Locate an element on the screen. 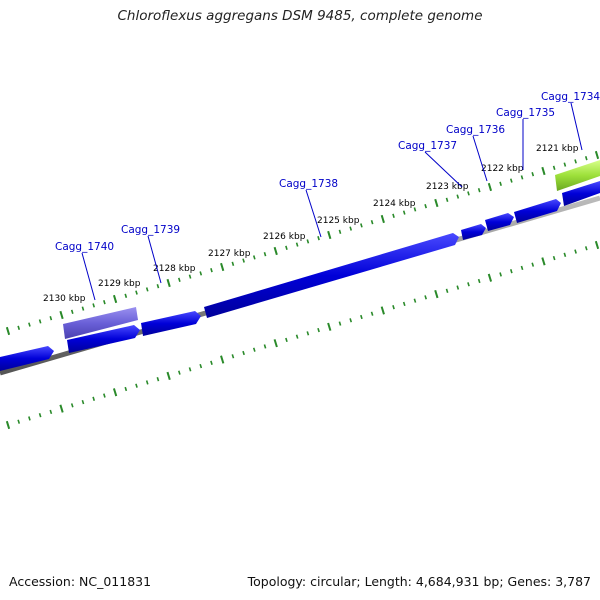 The height and width of the screenshot is (600, 600). gene-label: Cagg_1740 is located at coordinates (84, 247).